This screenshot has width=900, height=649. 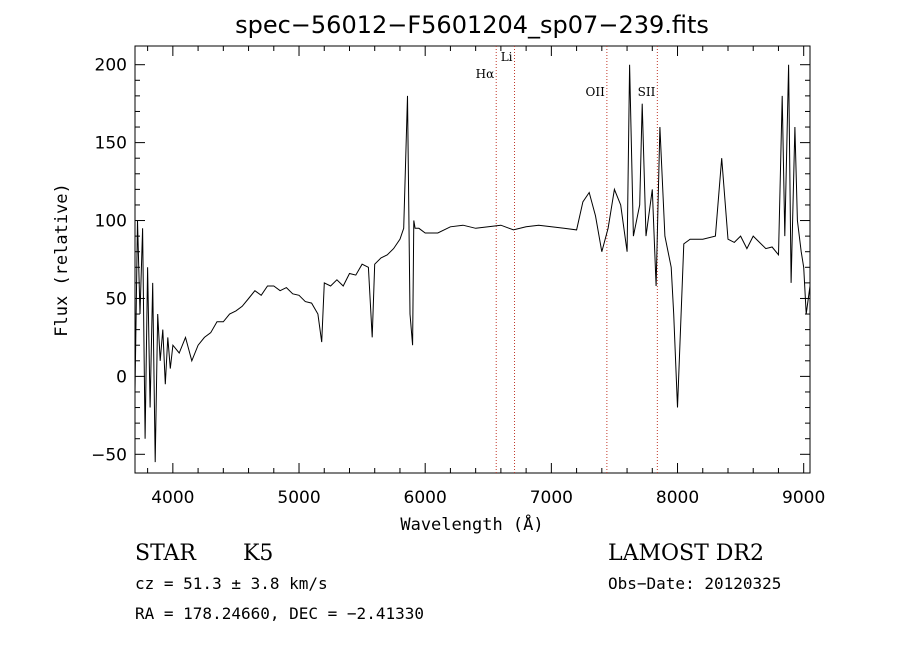 What do you see at coordinates (686, 553) in the screenshot?
I see `survey-name: LAMOST DR2` at bounding box center [686, 553].